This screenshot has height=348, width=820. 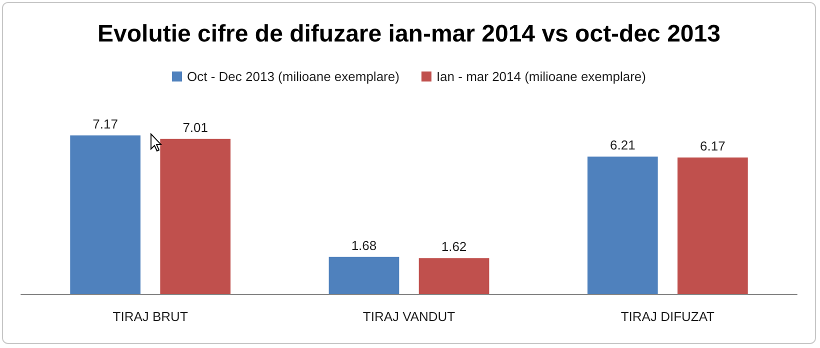 What do you see at coordinates (293, 76) in the screenshot?
I see `legend-label: Oct - Dec 2013 (milioane exemplare)` at bounding box center [293, 76].